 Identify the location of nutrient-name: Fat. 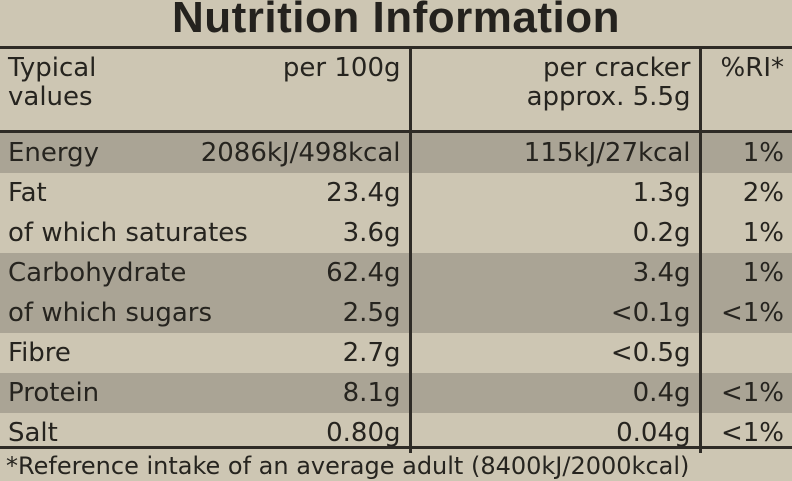
(27, 193).